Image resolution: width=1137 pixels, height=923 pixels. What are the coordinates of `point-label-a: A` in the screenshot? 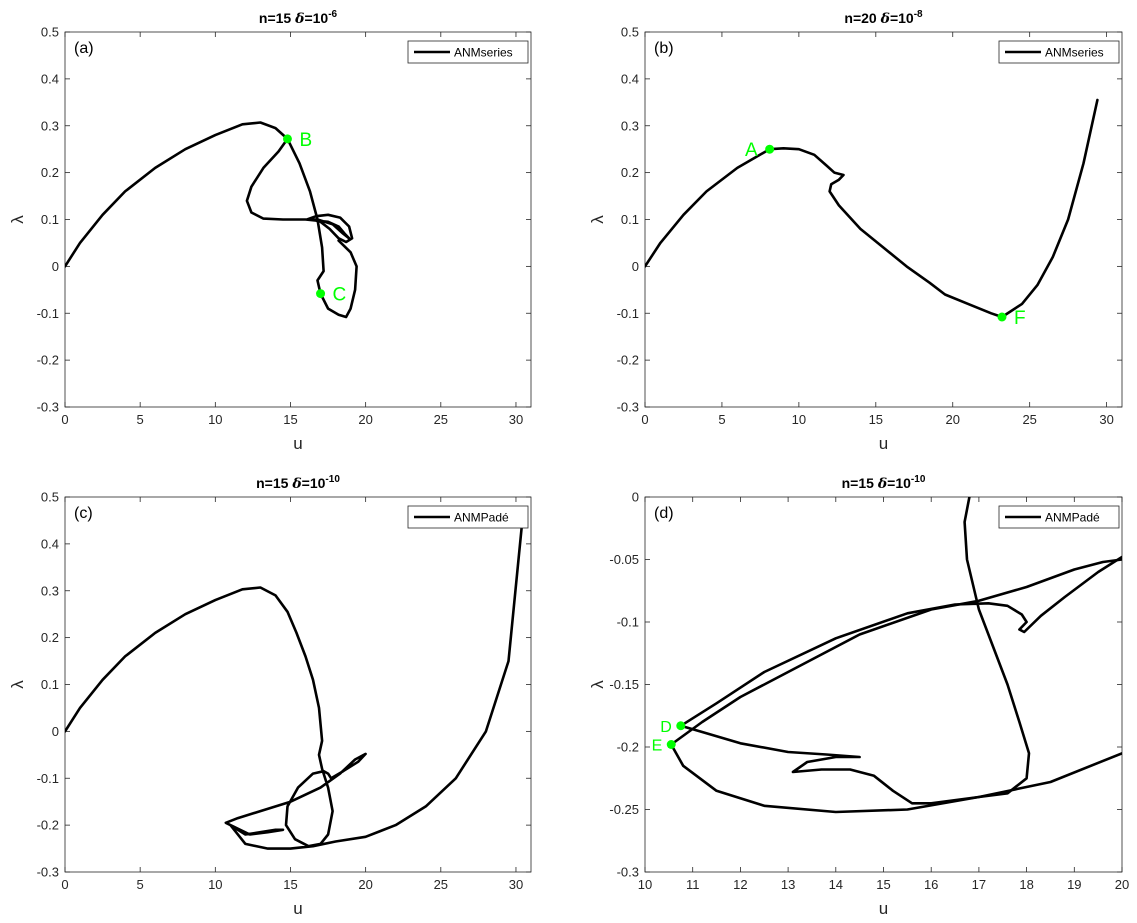 It's located at (751, 150).